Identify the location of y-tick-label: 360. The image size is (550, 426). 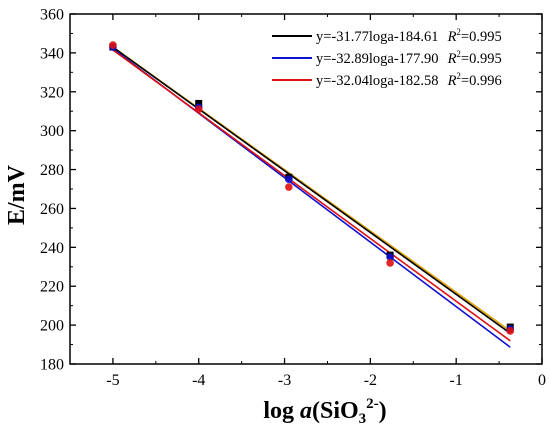
(52, 15).